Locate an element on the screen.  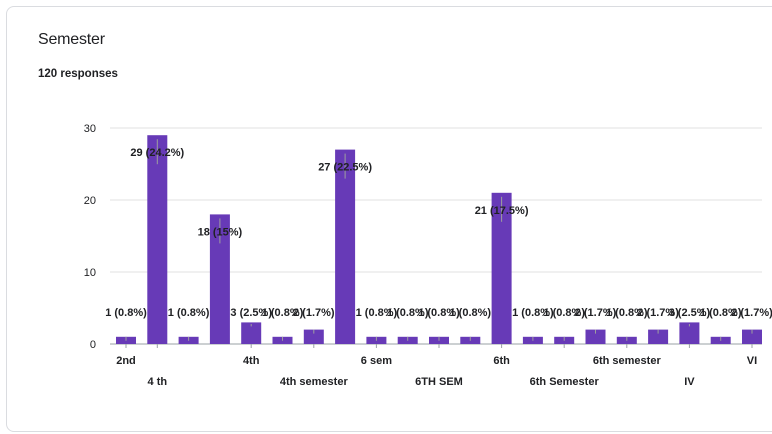
y-tick-label: 10 is located at coordinates (90, 273).